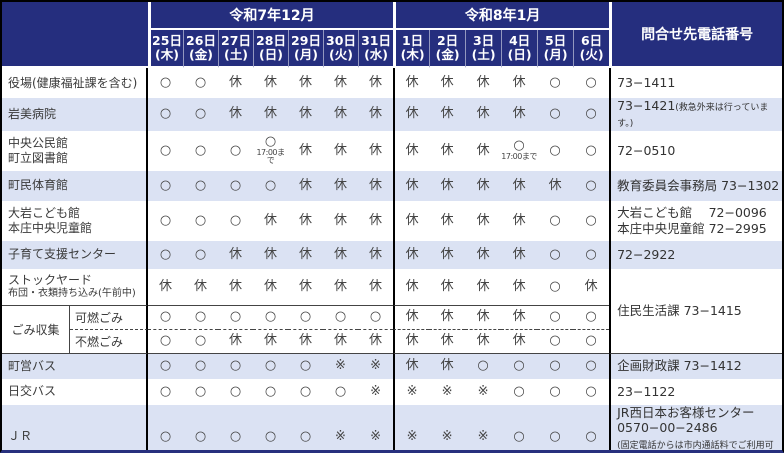  Describe the element at coordinates (695, 114) in the screenshot. I see `phone-cell: 73−1421(救急外来は行っています。)` at that location.